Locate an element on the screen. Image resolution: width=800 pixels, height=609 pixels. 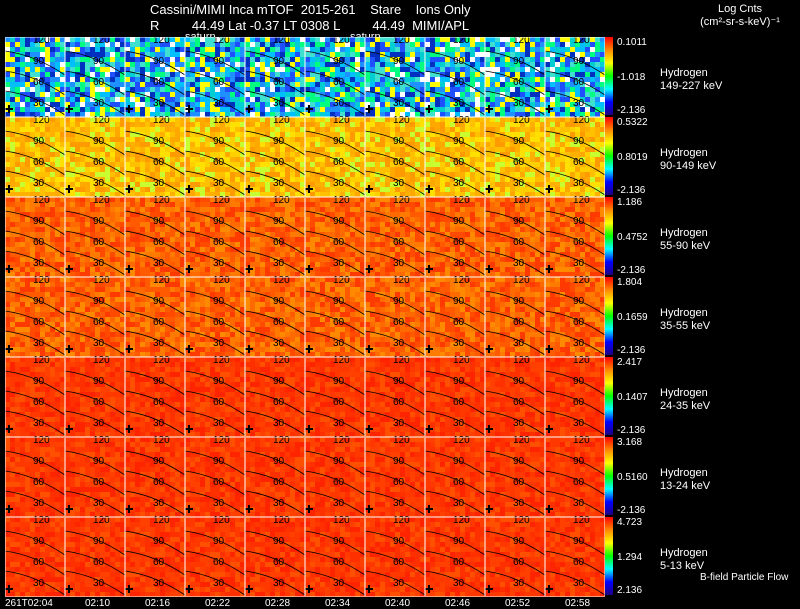
scale-max: 3.168 is located at coordinates (630, 442).